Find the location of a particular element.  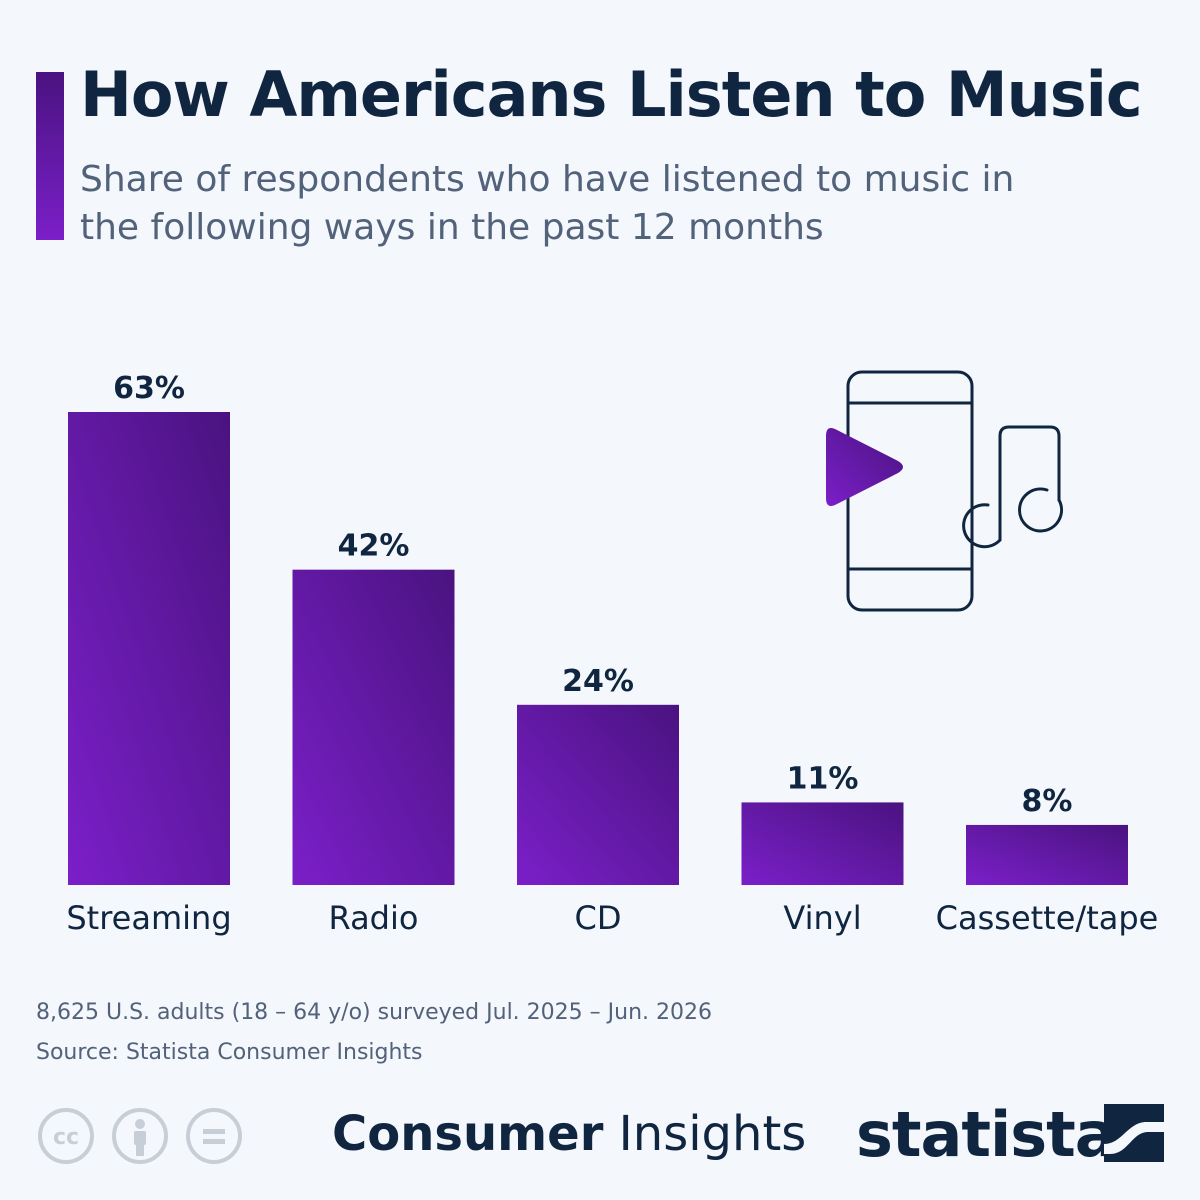

value-label-cd: 24% is located at coordinates (598, 681).